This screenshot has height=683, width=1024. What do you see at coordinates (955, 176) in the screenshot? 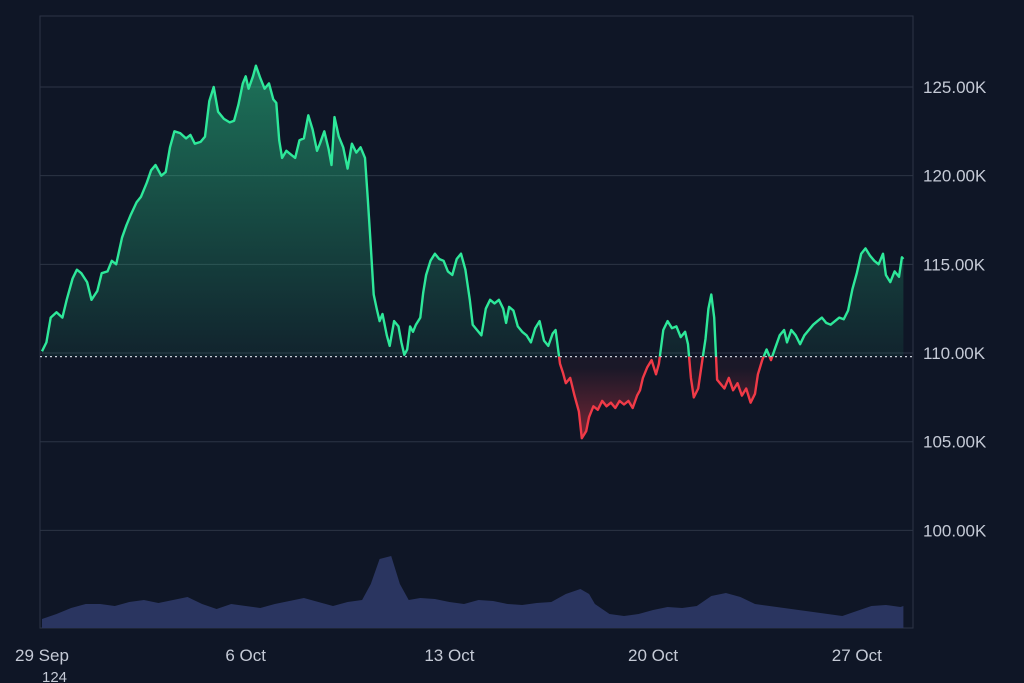
I see `y-tick-label: 120.00K` at bounding box center [955, 176].